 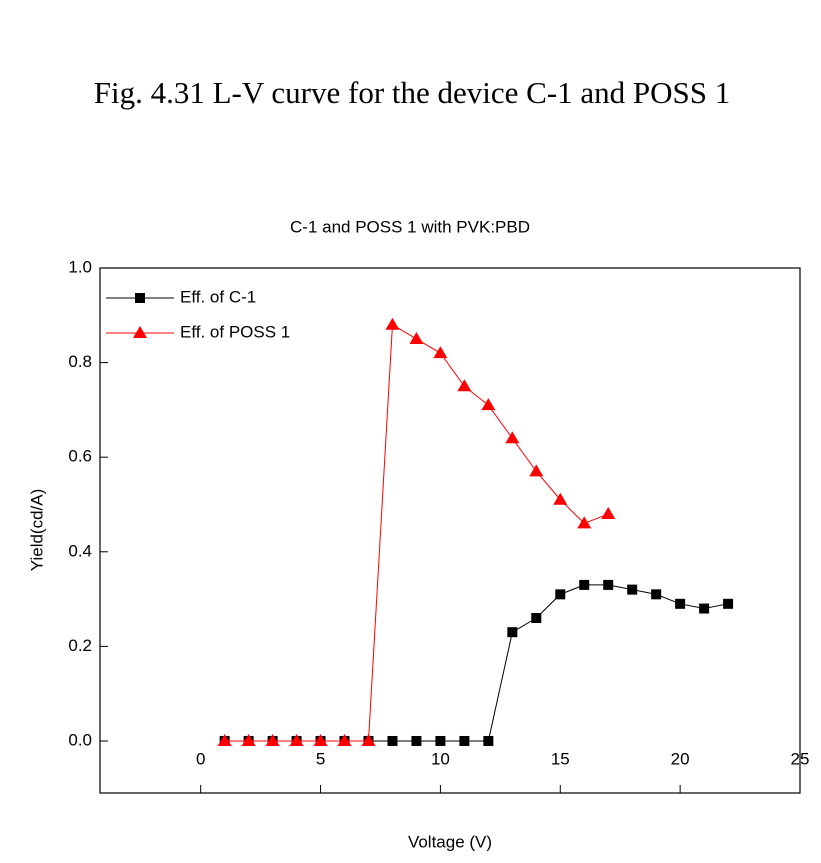 I want to click on y-tick-label: 0.6, so click(x=80, y=456).